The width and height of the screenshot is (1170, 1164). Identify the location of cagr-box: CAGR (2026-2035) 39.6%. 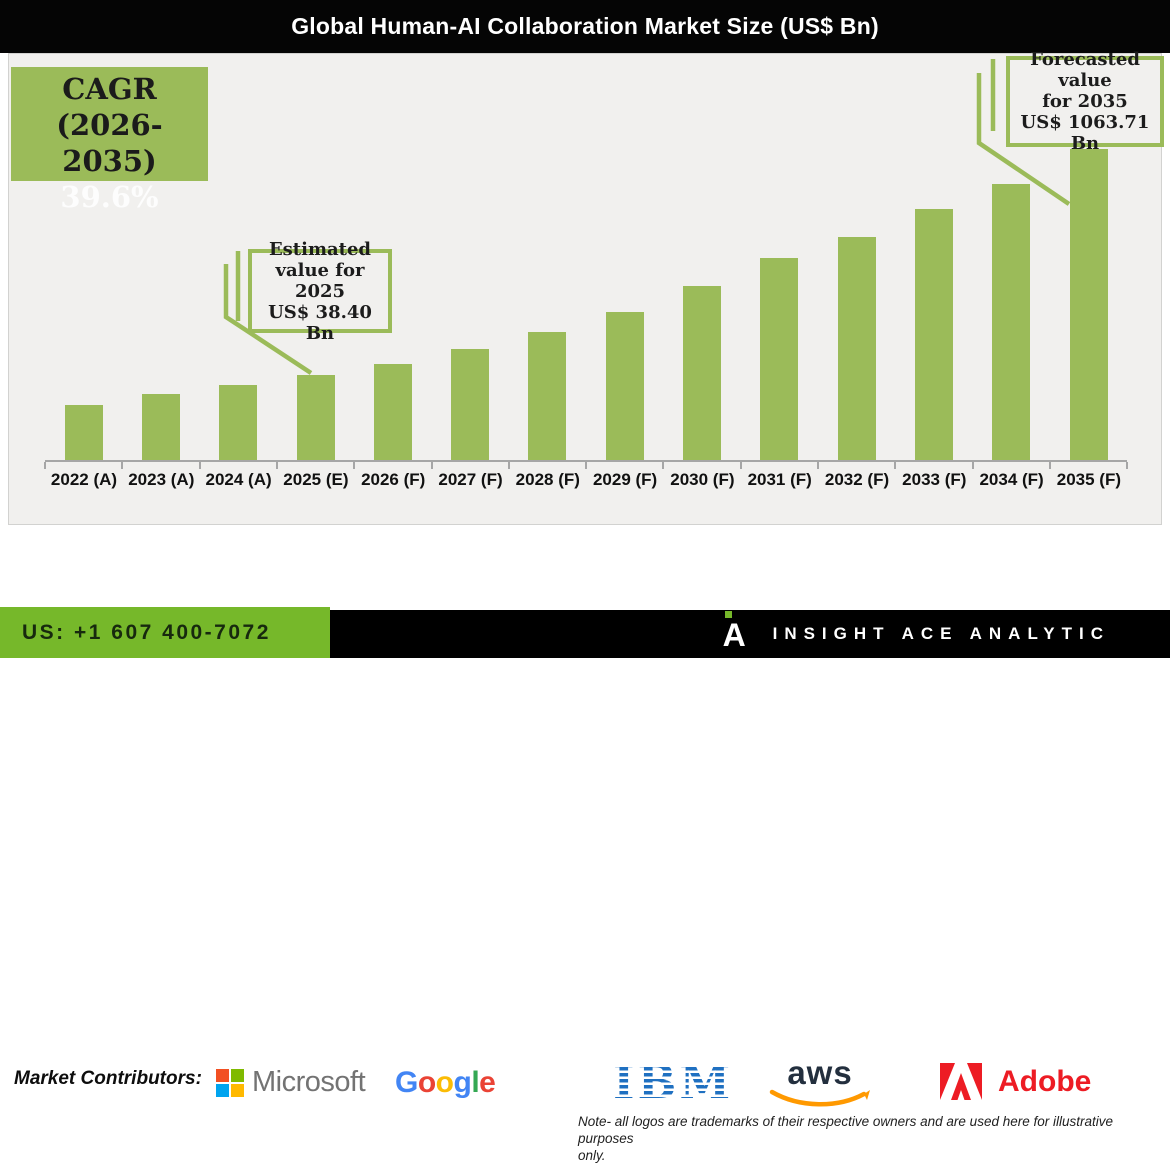
(109, 140).